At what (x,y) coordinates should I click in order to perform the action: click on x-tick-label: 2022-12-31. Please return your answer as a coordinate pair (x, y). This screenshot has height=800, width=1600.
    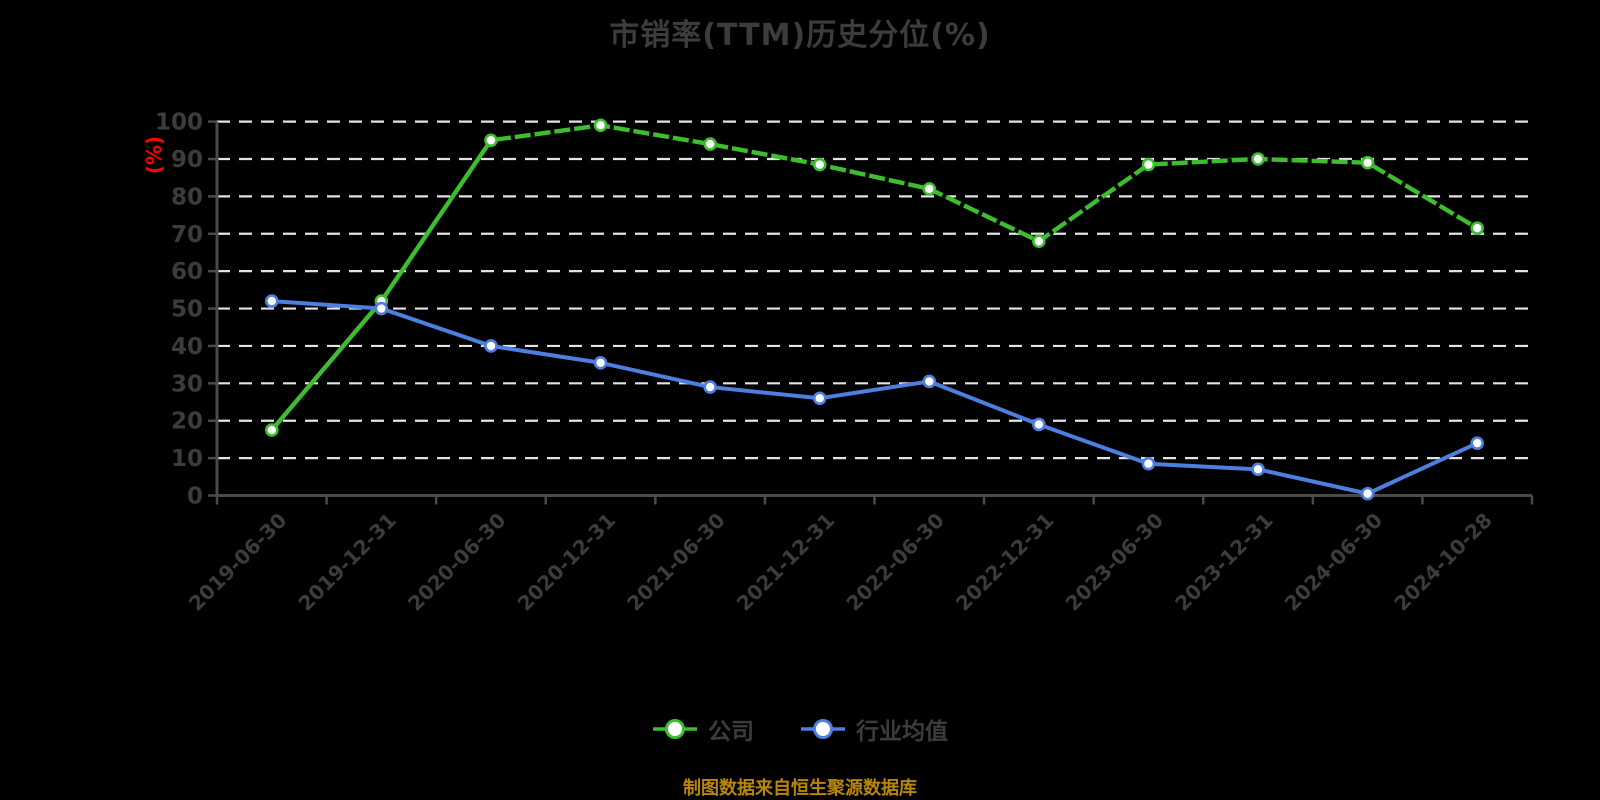
    Looking at the image, I should click on (1004, 561).